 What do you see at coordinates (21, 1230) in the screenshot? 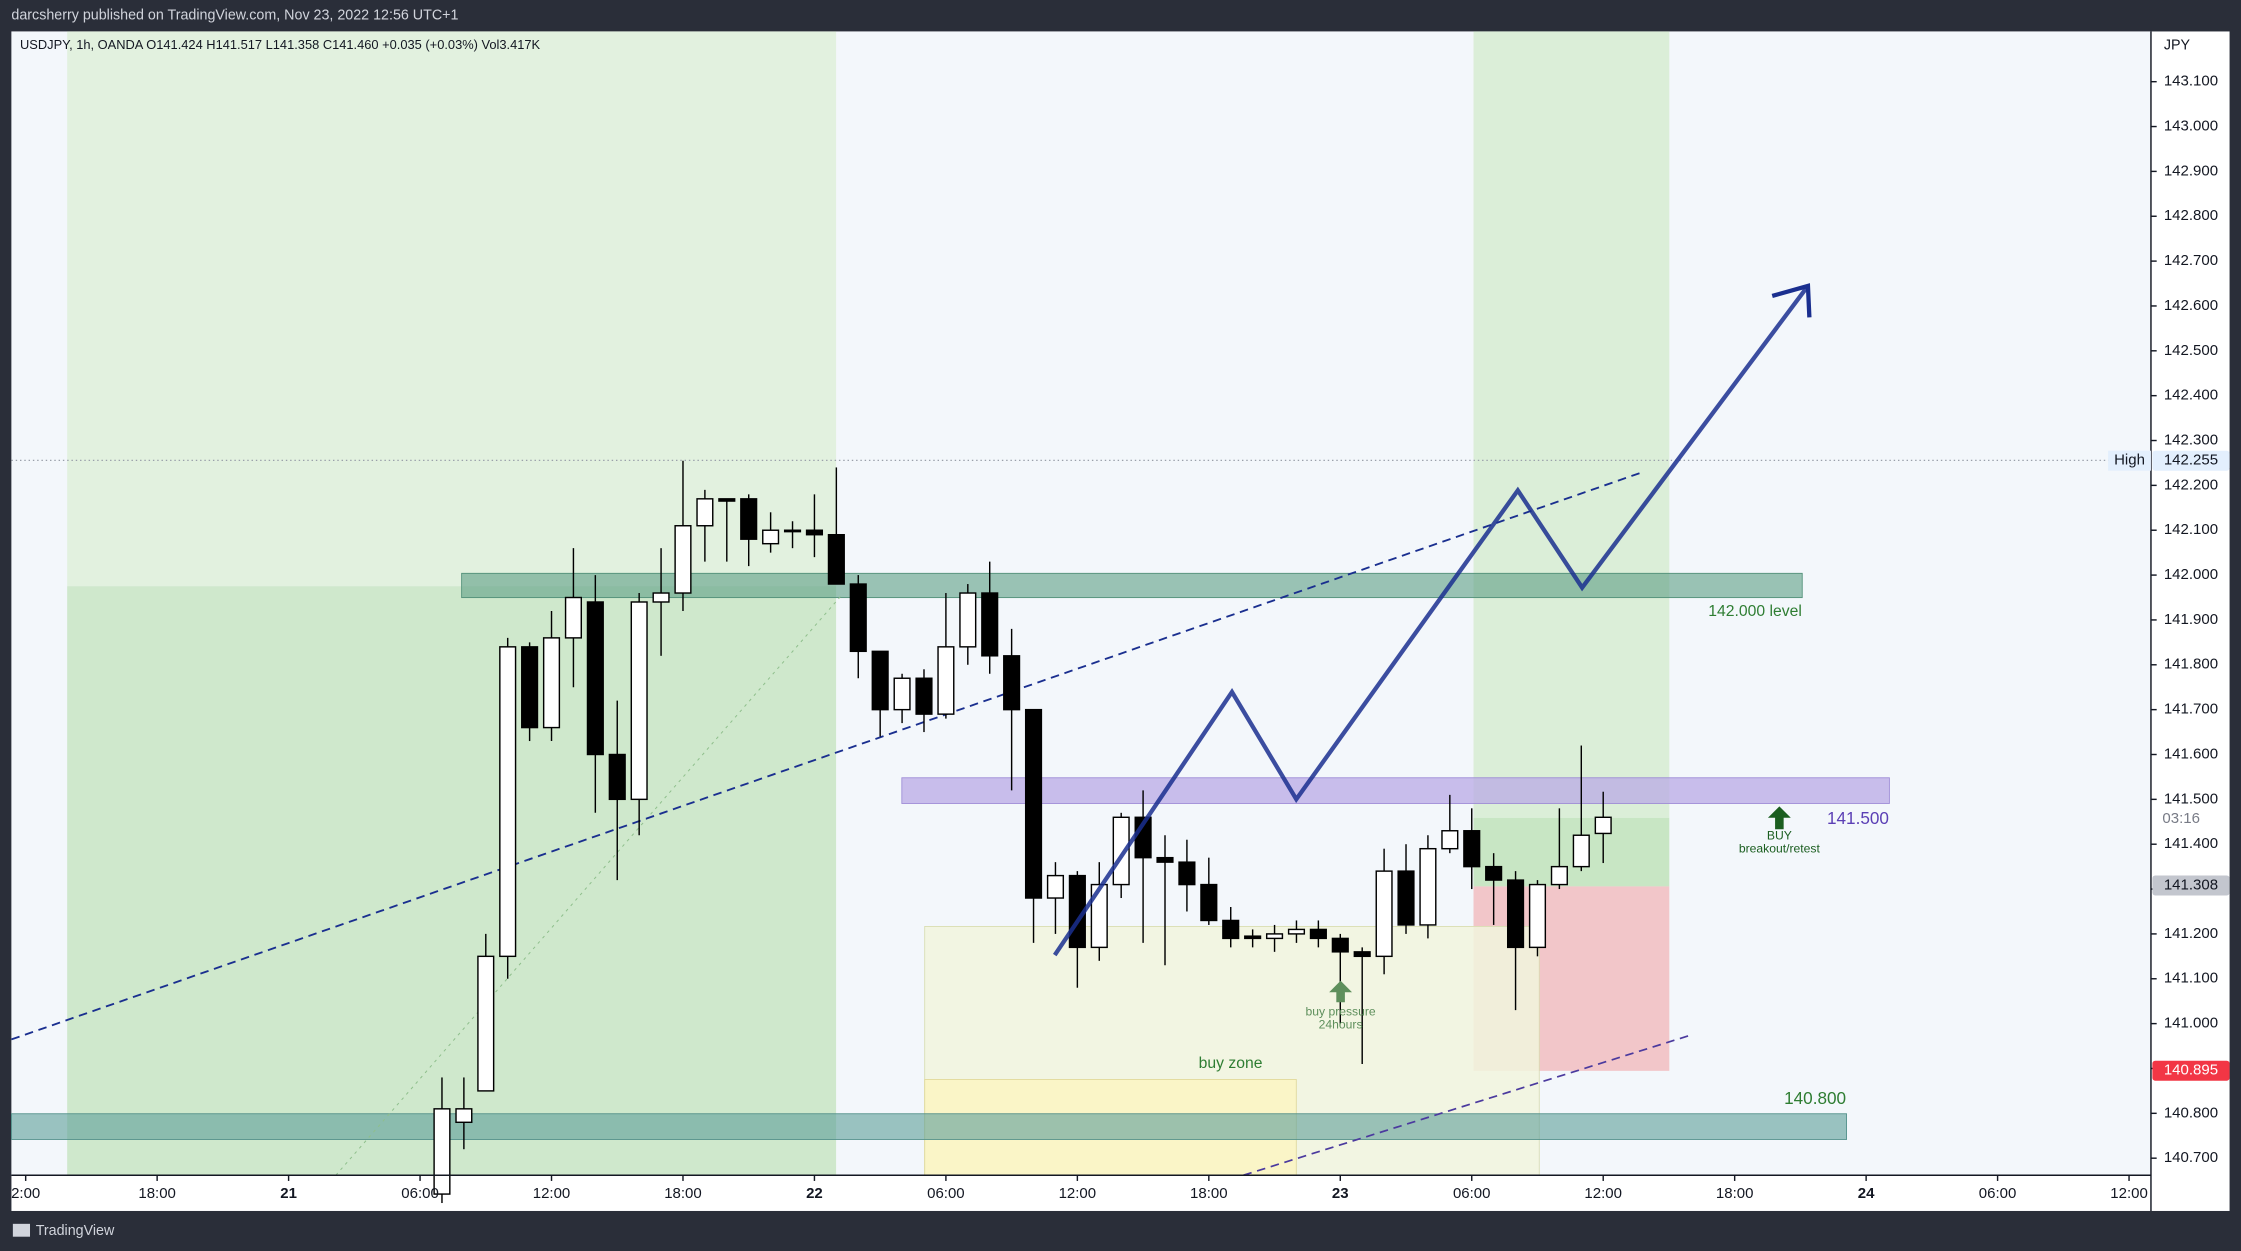
I see `logo` at bounding box center [21, 1230].